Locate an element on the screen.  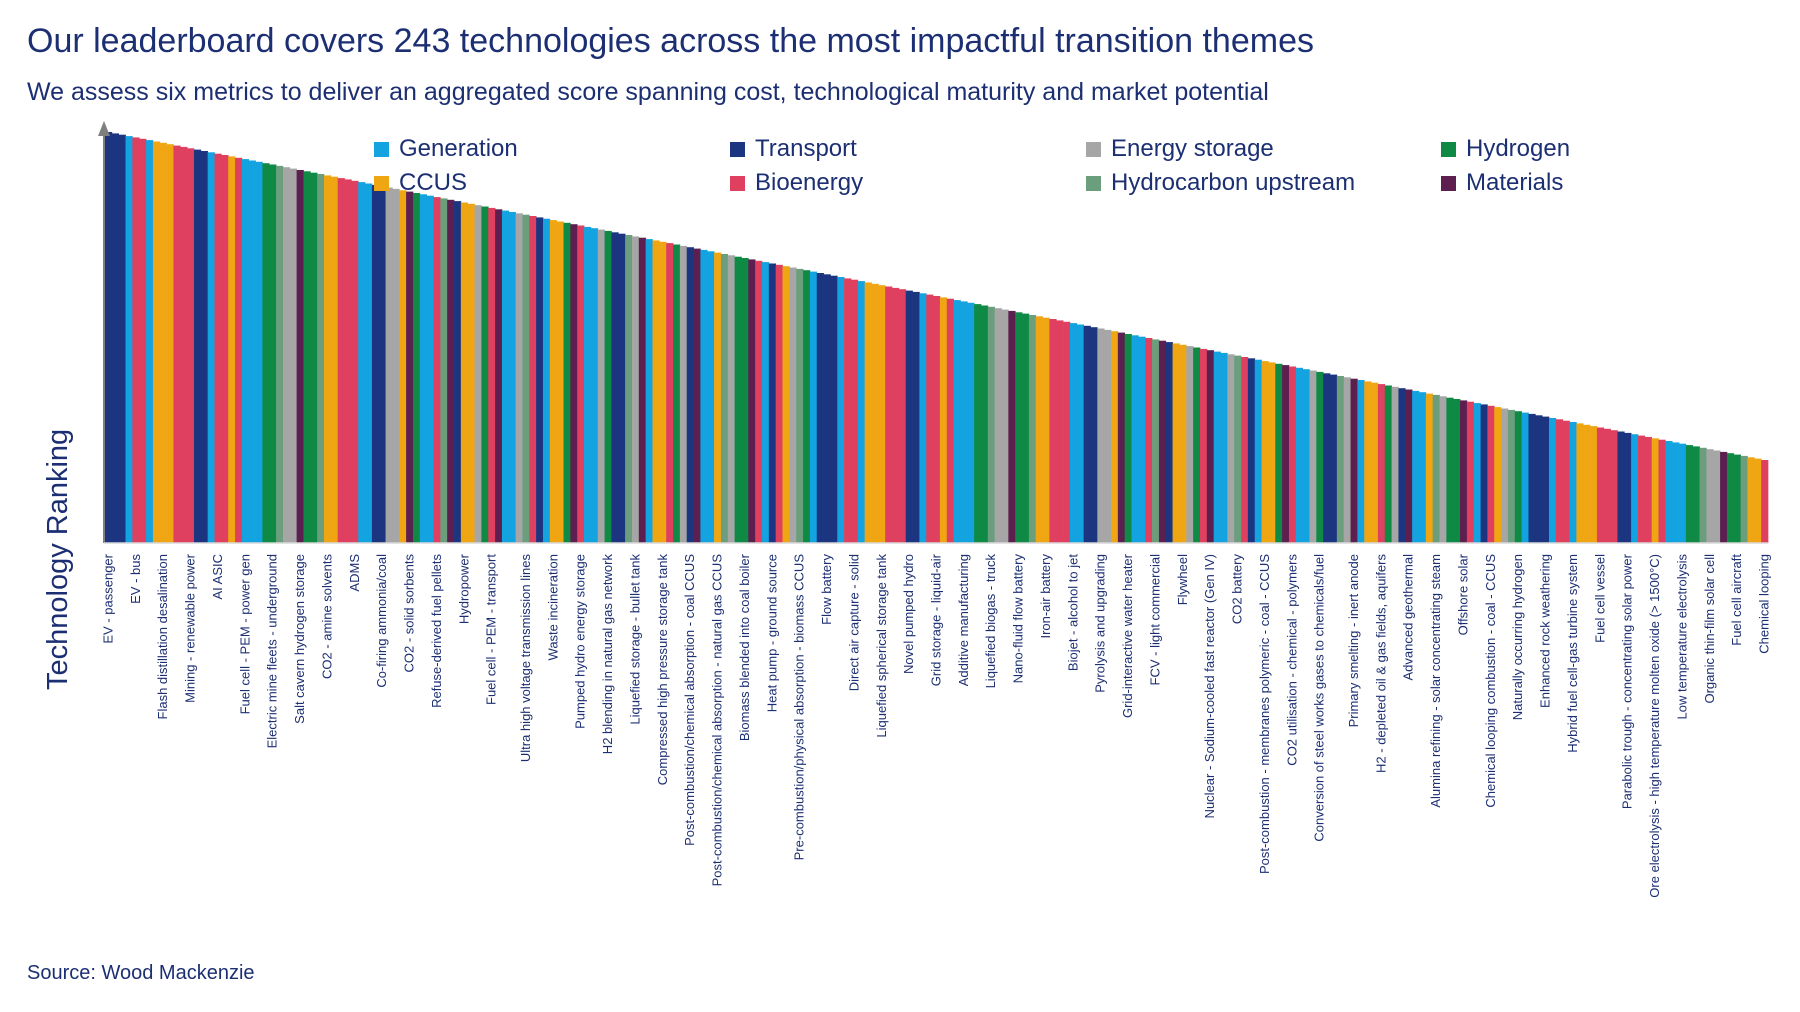
x-tick-label: Liquefied biogas - truck is located at coordinates (990, 621).